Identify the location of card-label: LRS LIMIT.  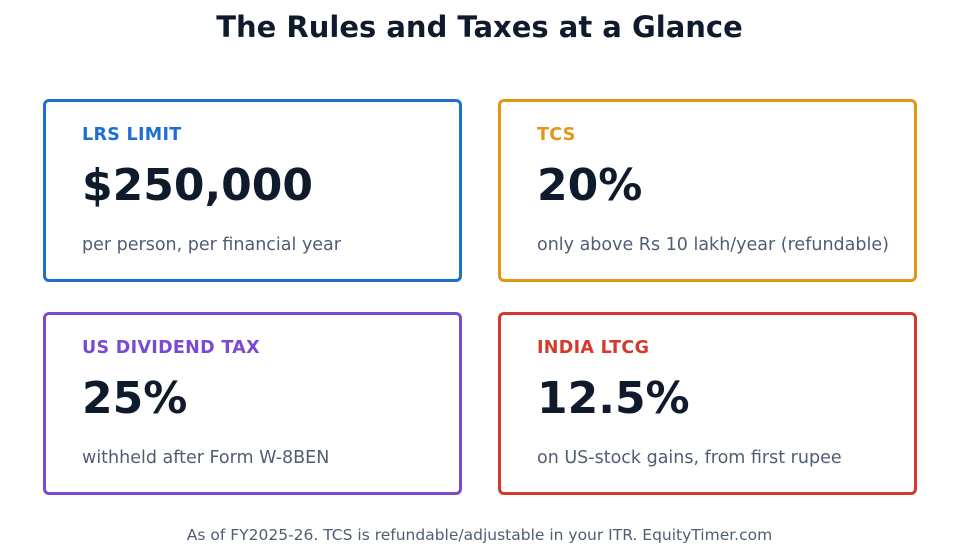
(132, 135).